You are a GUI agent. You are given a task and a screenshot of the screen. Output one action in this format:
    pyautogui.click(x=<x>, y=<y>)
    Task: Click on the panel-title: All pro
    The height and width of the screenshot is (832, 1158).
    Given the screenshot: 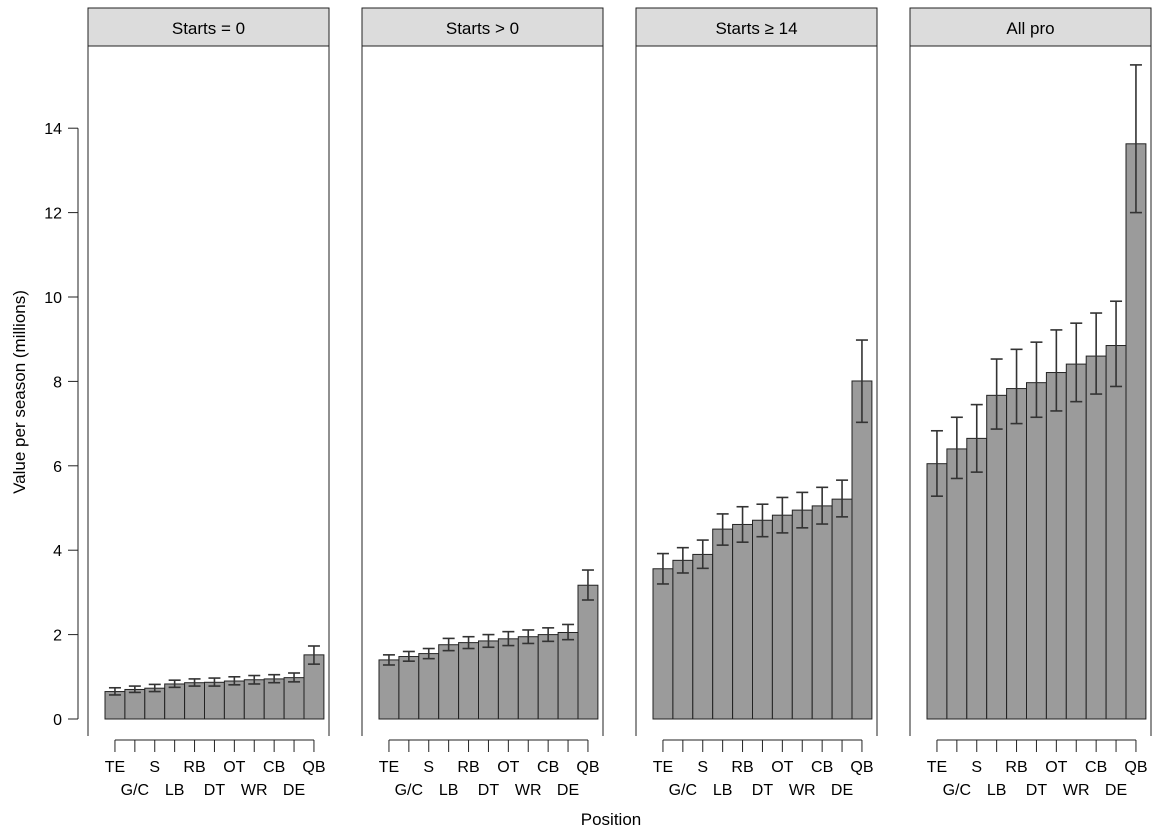 What is the action you would take?
    pyautogui.click(x=1030, y=28)
    